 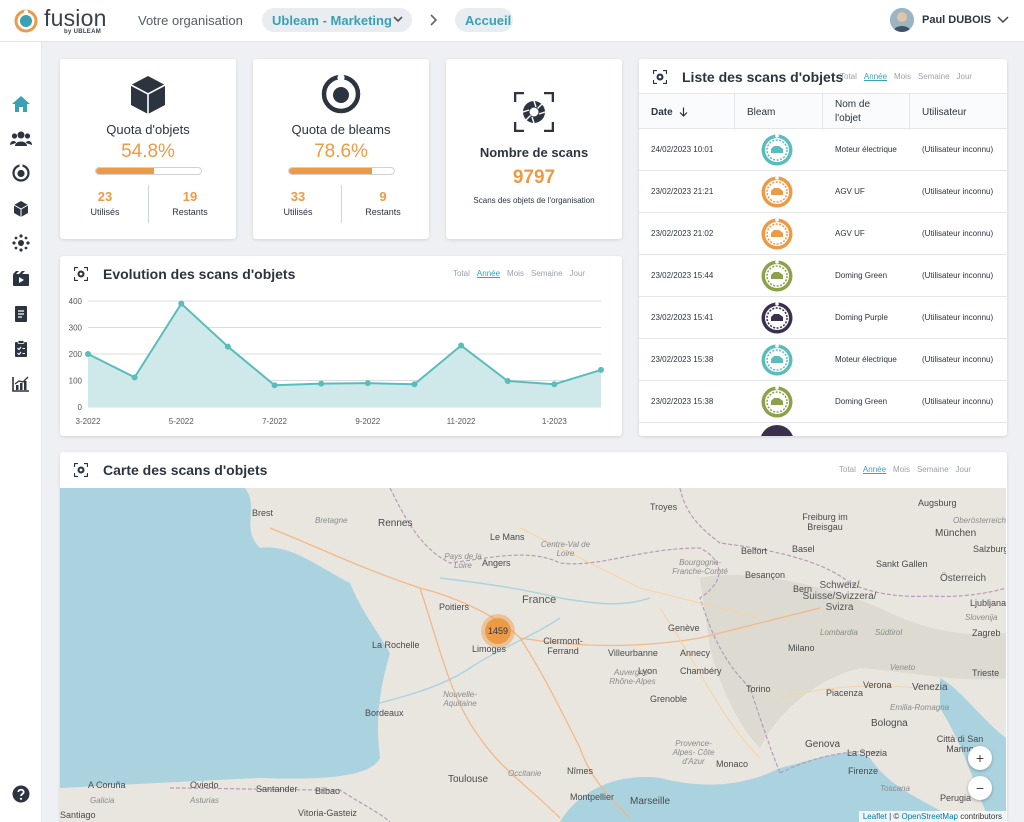 I want to click on fusion-logo-icon, so click(x=26, y=21).